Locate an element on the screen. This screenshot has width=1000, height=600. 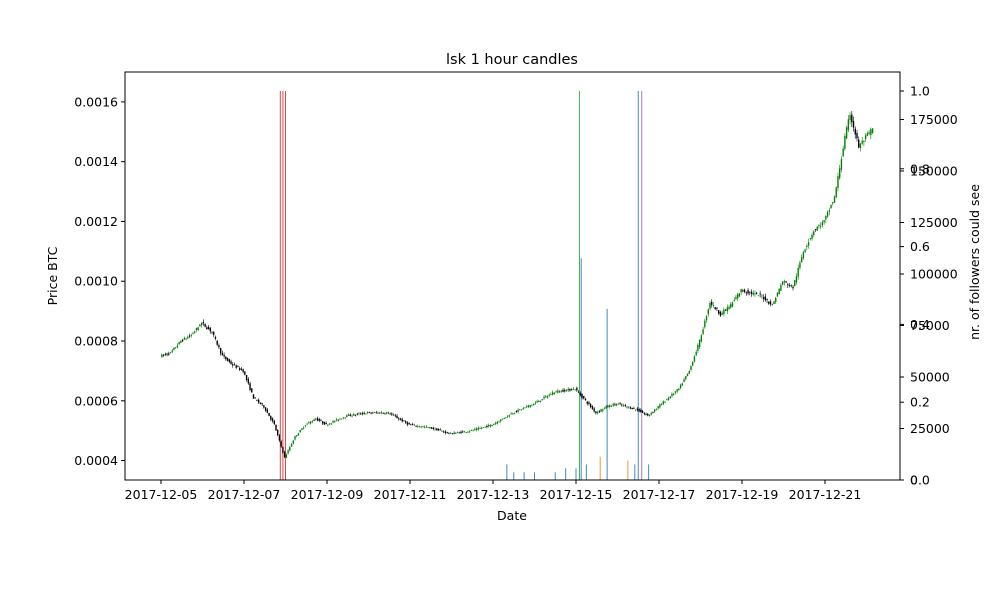
y-tick-label: 0.0010 is located at coordinates (96, 281).